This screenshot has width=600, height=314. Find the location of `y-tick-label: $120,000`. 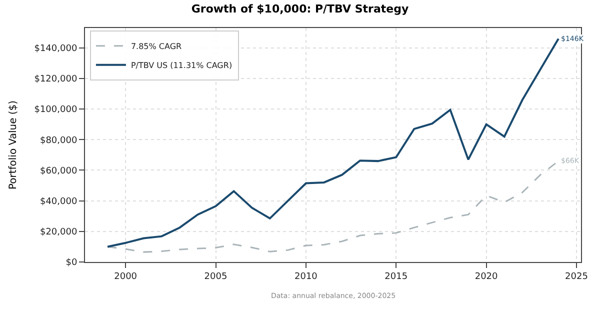

y-tick-label: $120,000 is located at coordinates (56, 79).